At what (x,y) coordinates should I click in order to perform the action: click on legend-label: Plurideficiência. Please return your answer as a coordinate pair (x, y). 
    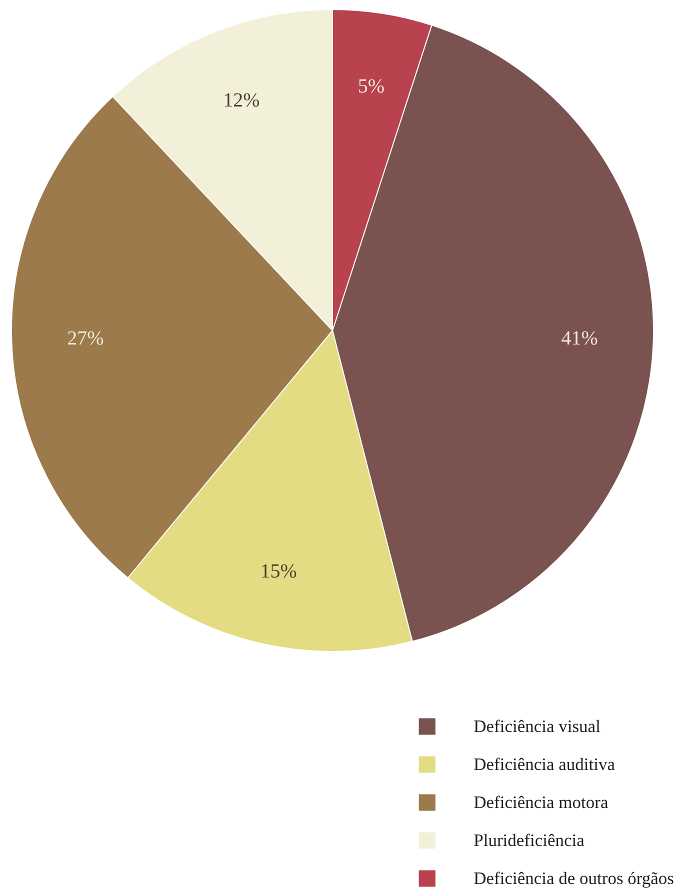
    Looking at the image, I should click on (529, 840).